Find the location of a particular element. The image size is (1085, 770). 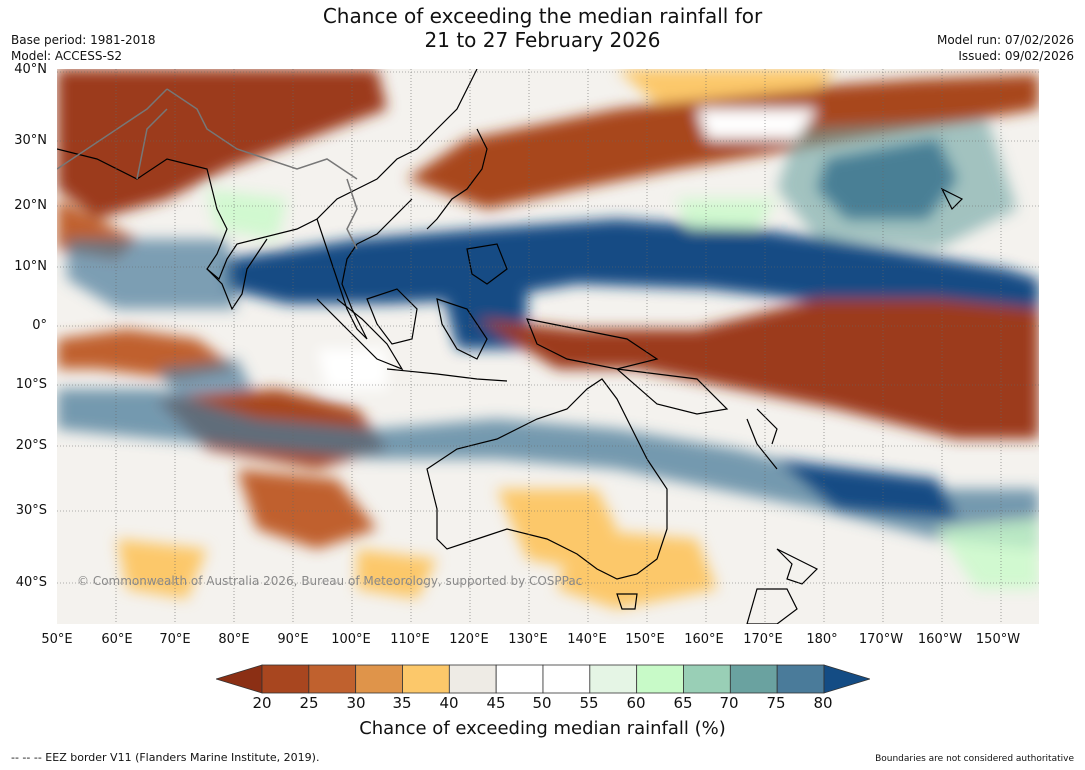

lon-label: 120°E is located at coordinates (469, 639).